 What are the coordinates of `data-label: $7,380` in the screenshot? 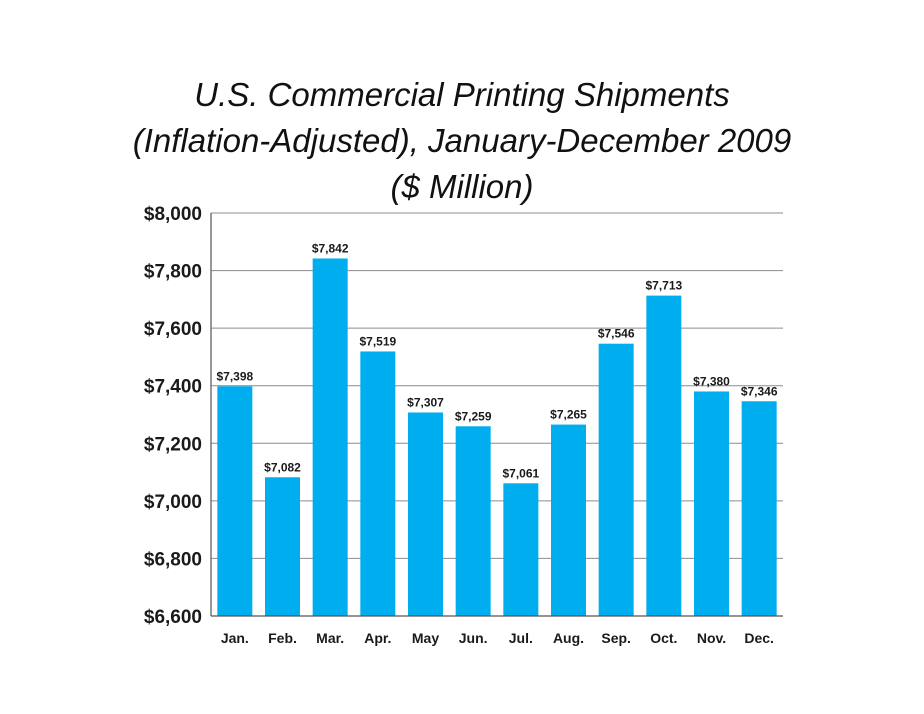 It's located at (711, 381).